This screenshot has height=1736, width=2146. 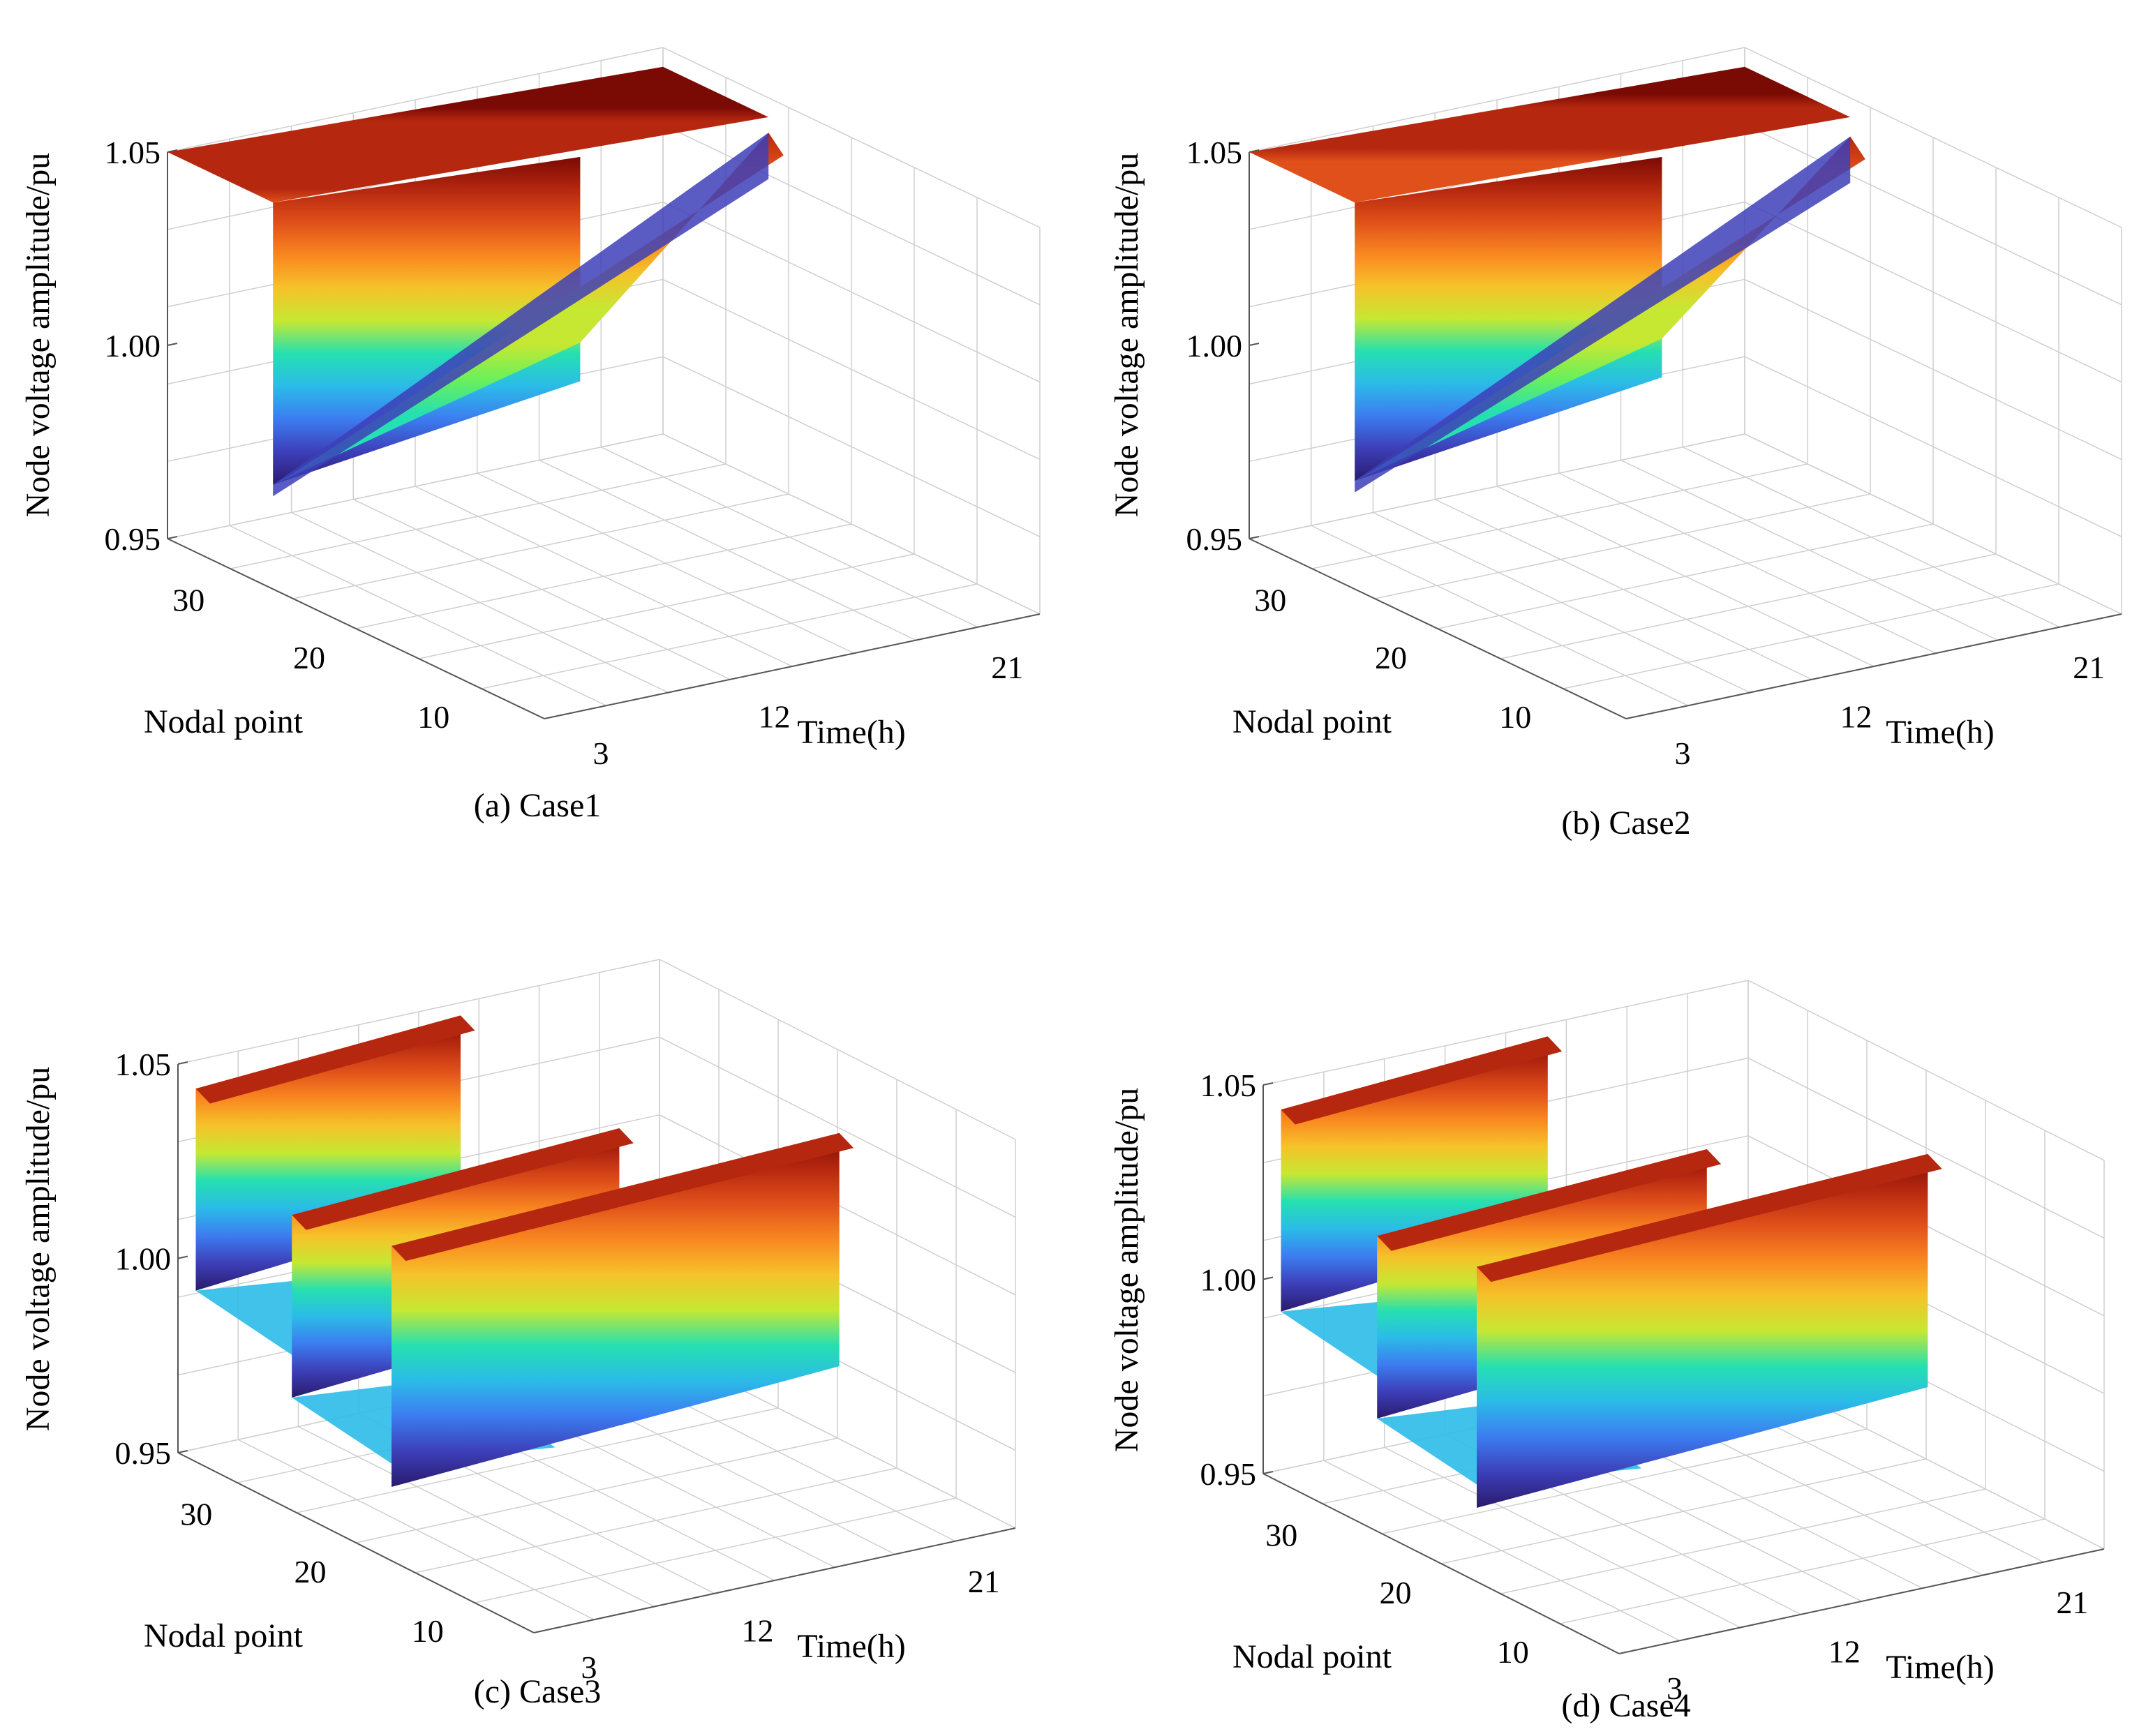 What do you see at coordinates (538, 1691) in the screenshot?
I see `panel-caption: (c) Case3` at bounding box center [538, 1691].